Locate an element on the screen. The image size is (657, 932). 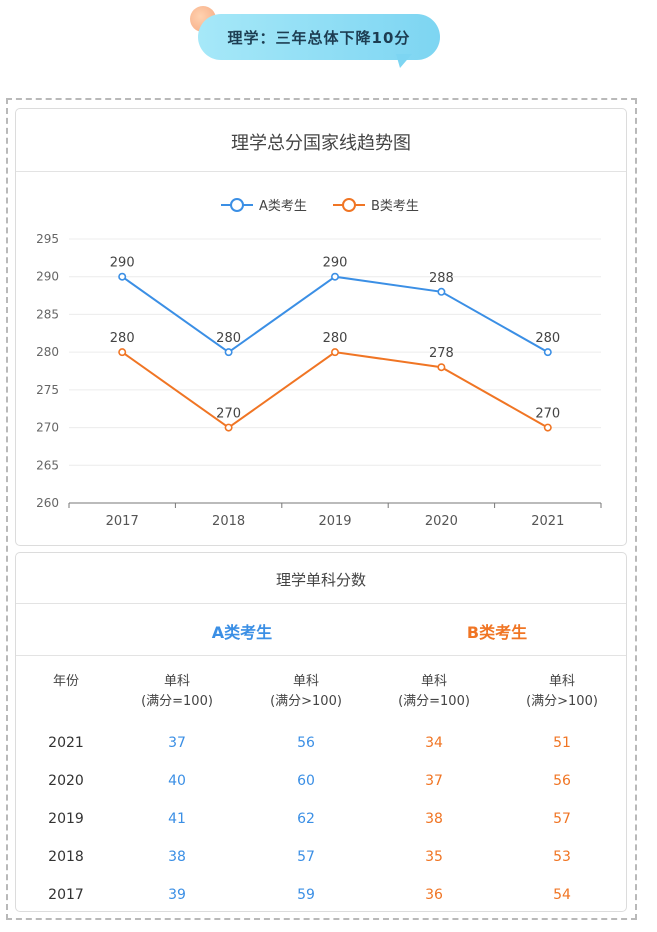
y-tick-label-6: 290 is located at coordinates (47, 277).